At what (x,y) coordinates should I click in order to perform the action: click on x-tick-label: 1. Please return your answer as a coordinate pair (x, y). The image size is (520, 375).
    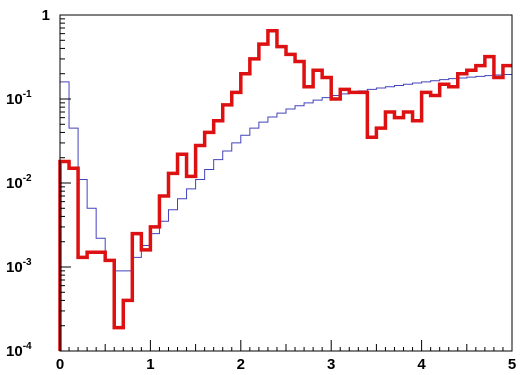
    Looking at the image, I should click on (150, 364).